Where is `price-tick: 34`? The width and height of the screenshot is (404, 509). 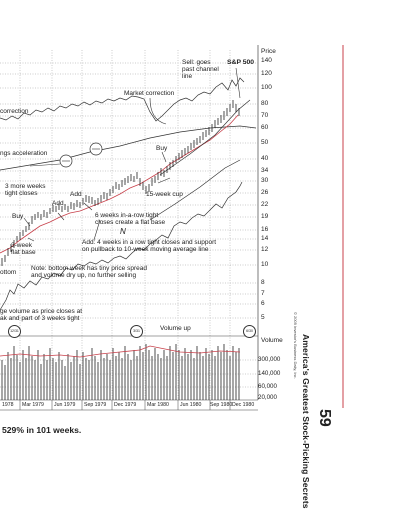 price-tick: 34 is located at coordinates (265, 170).